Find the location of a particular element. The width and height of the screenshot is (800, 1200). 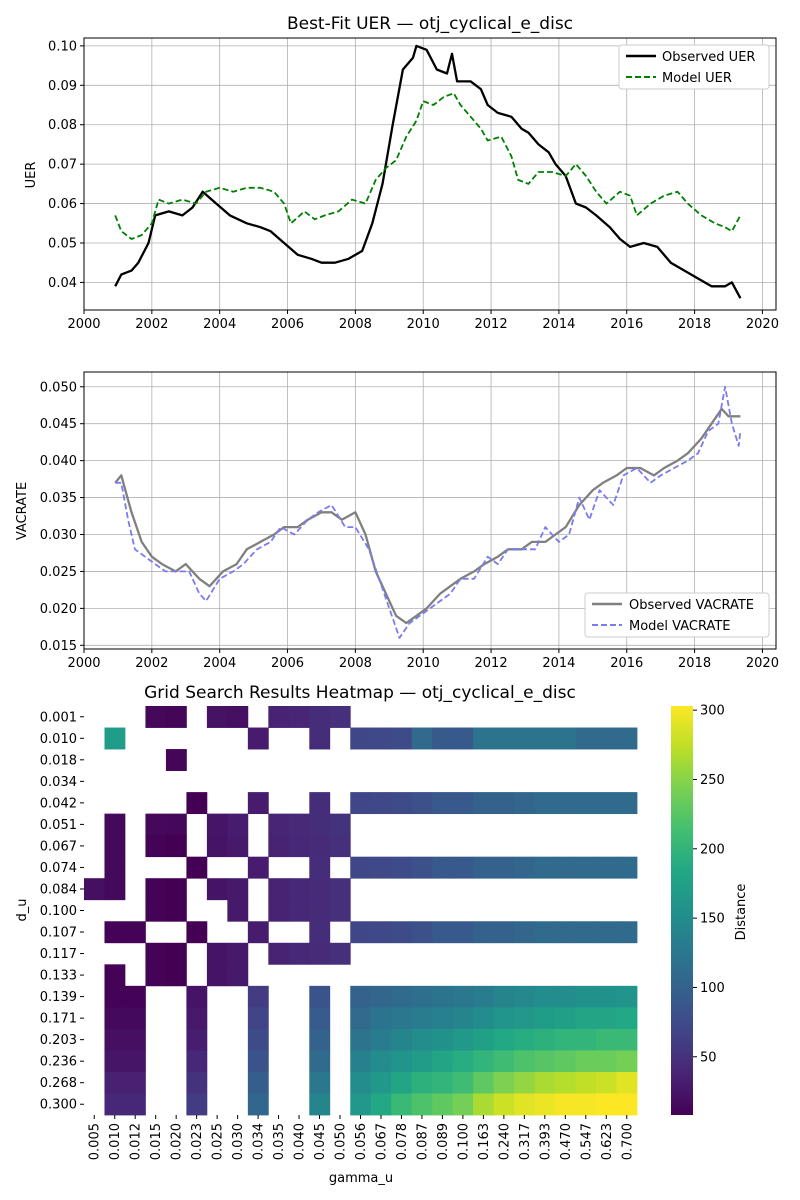

heatmap-x-tick-label: 0.078 is located at coordinates (402, 1141).